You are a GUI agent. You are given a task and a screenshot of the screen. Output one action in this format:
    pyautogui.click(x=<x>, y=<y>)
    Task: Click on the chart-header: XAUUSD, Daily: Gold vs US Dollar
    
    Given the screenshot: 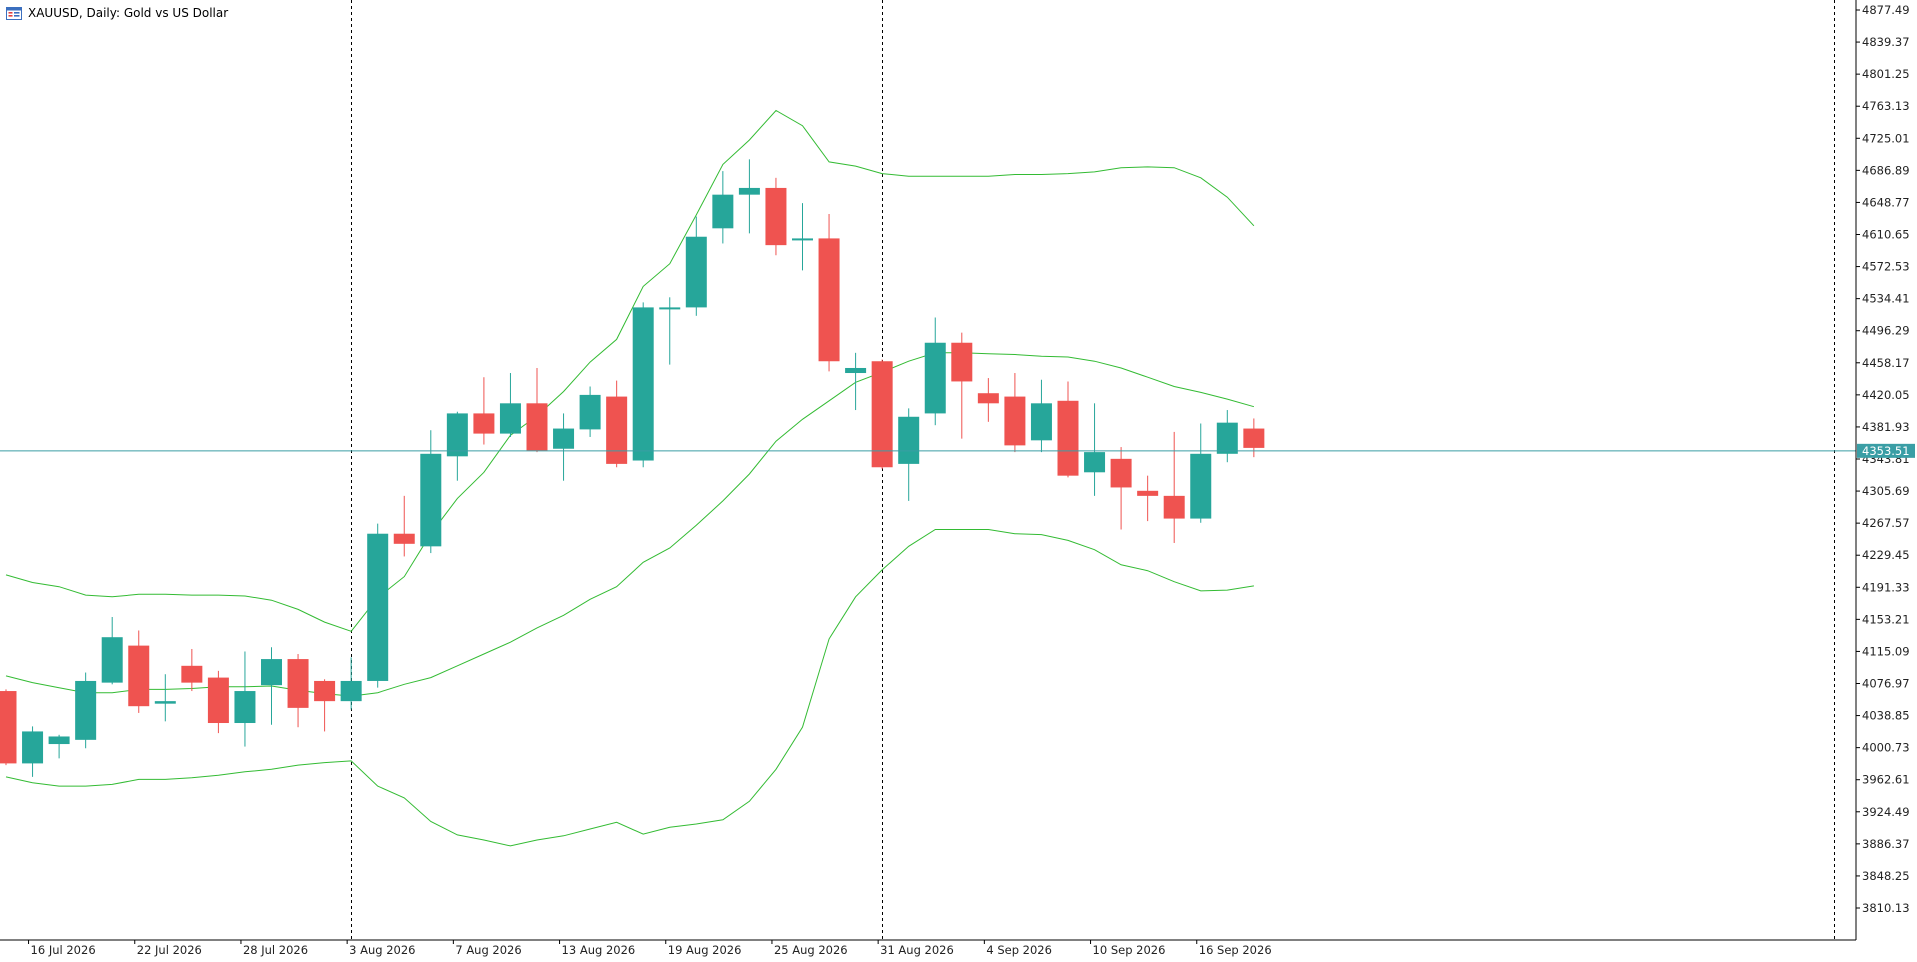 What is the action you would take?
    pyautogui.click(x=117, y=13)
    